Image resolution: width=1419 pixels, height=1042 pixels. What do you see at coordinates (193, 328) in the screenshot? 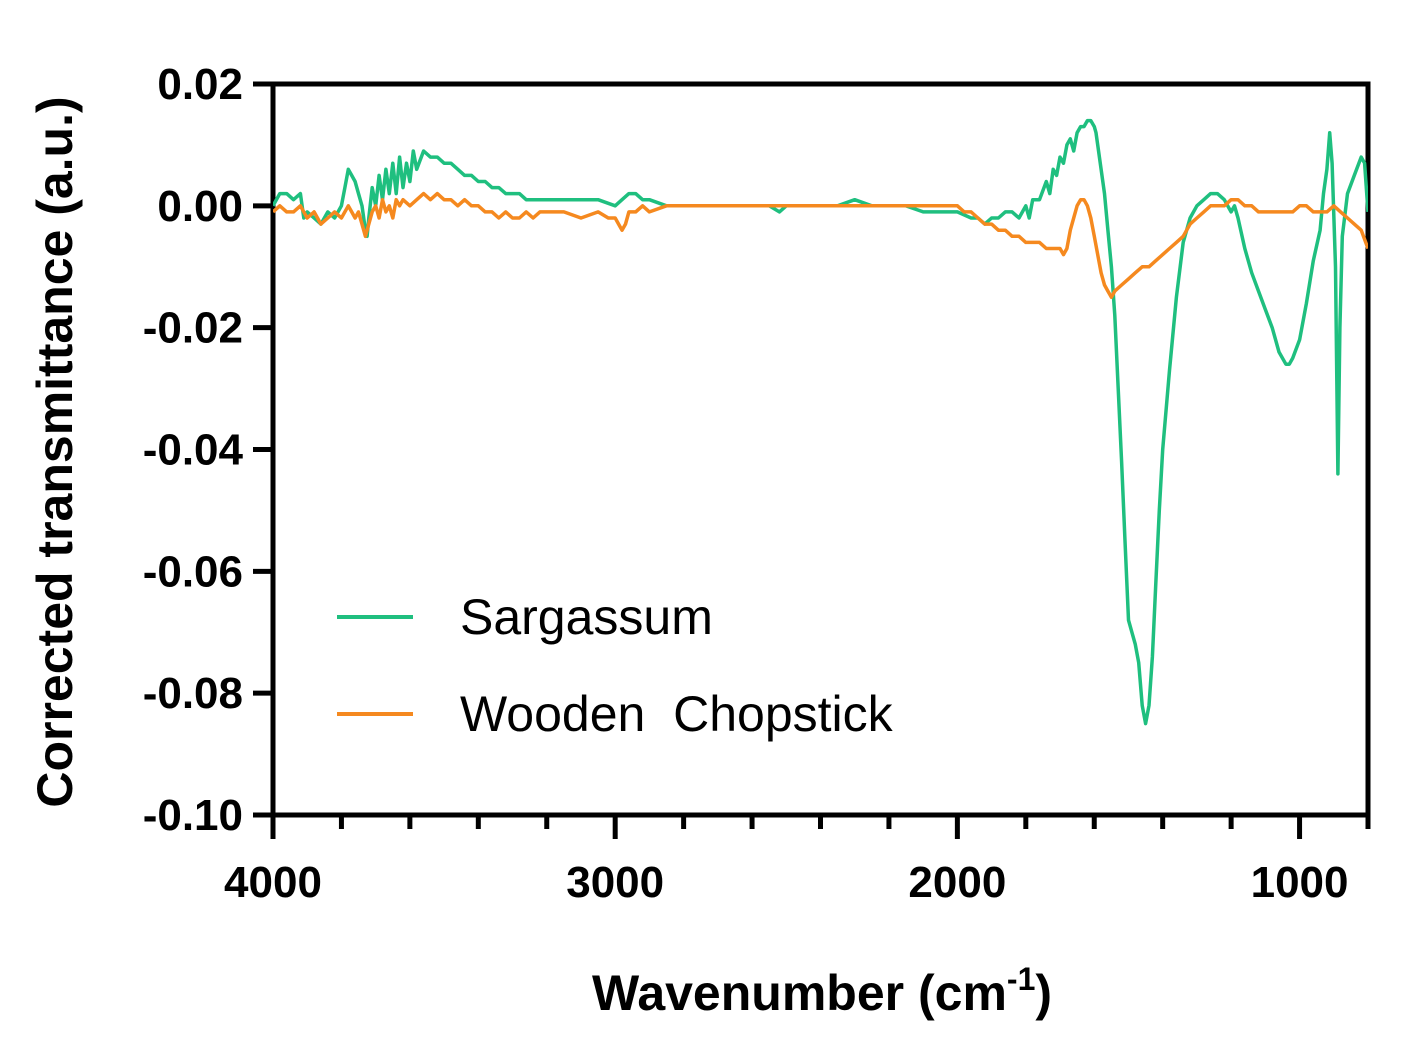
I see `y-tick-label: -0.02` at bounding box center [193, 328].